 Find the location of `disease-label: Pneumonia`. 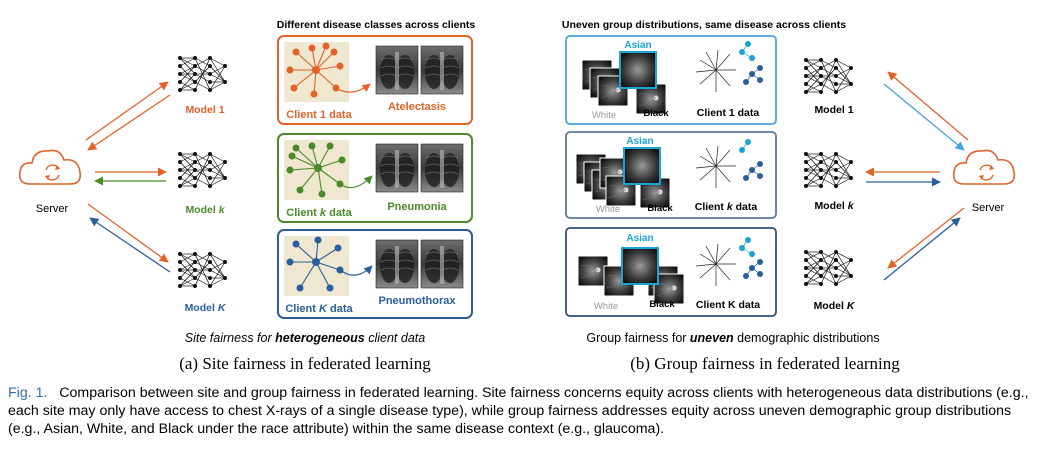

disease-label: Pneumonia is located at coordinates (417, 207).